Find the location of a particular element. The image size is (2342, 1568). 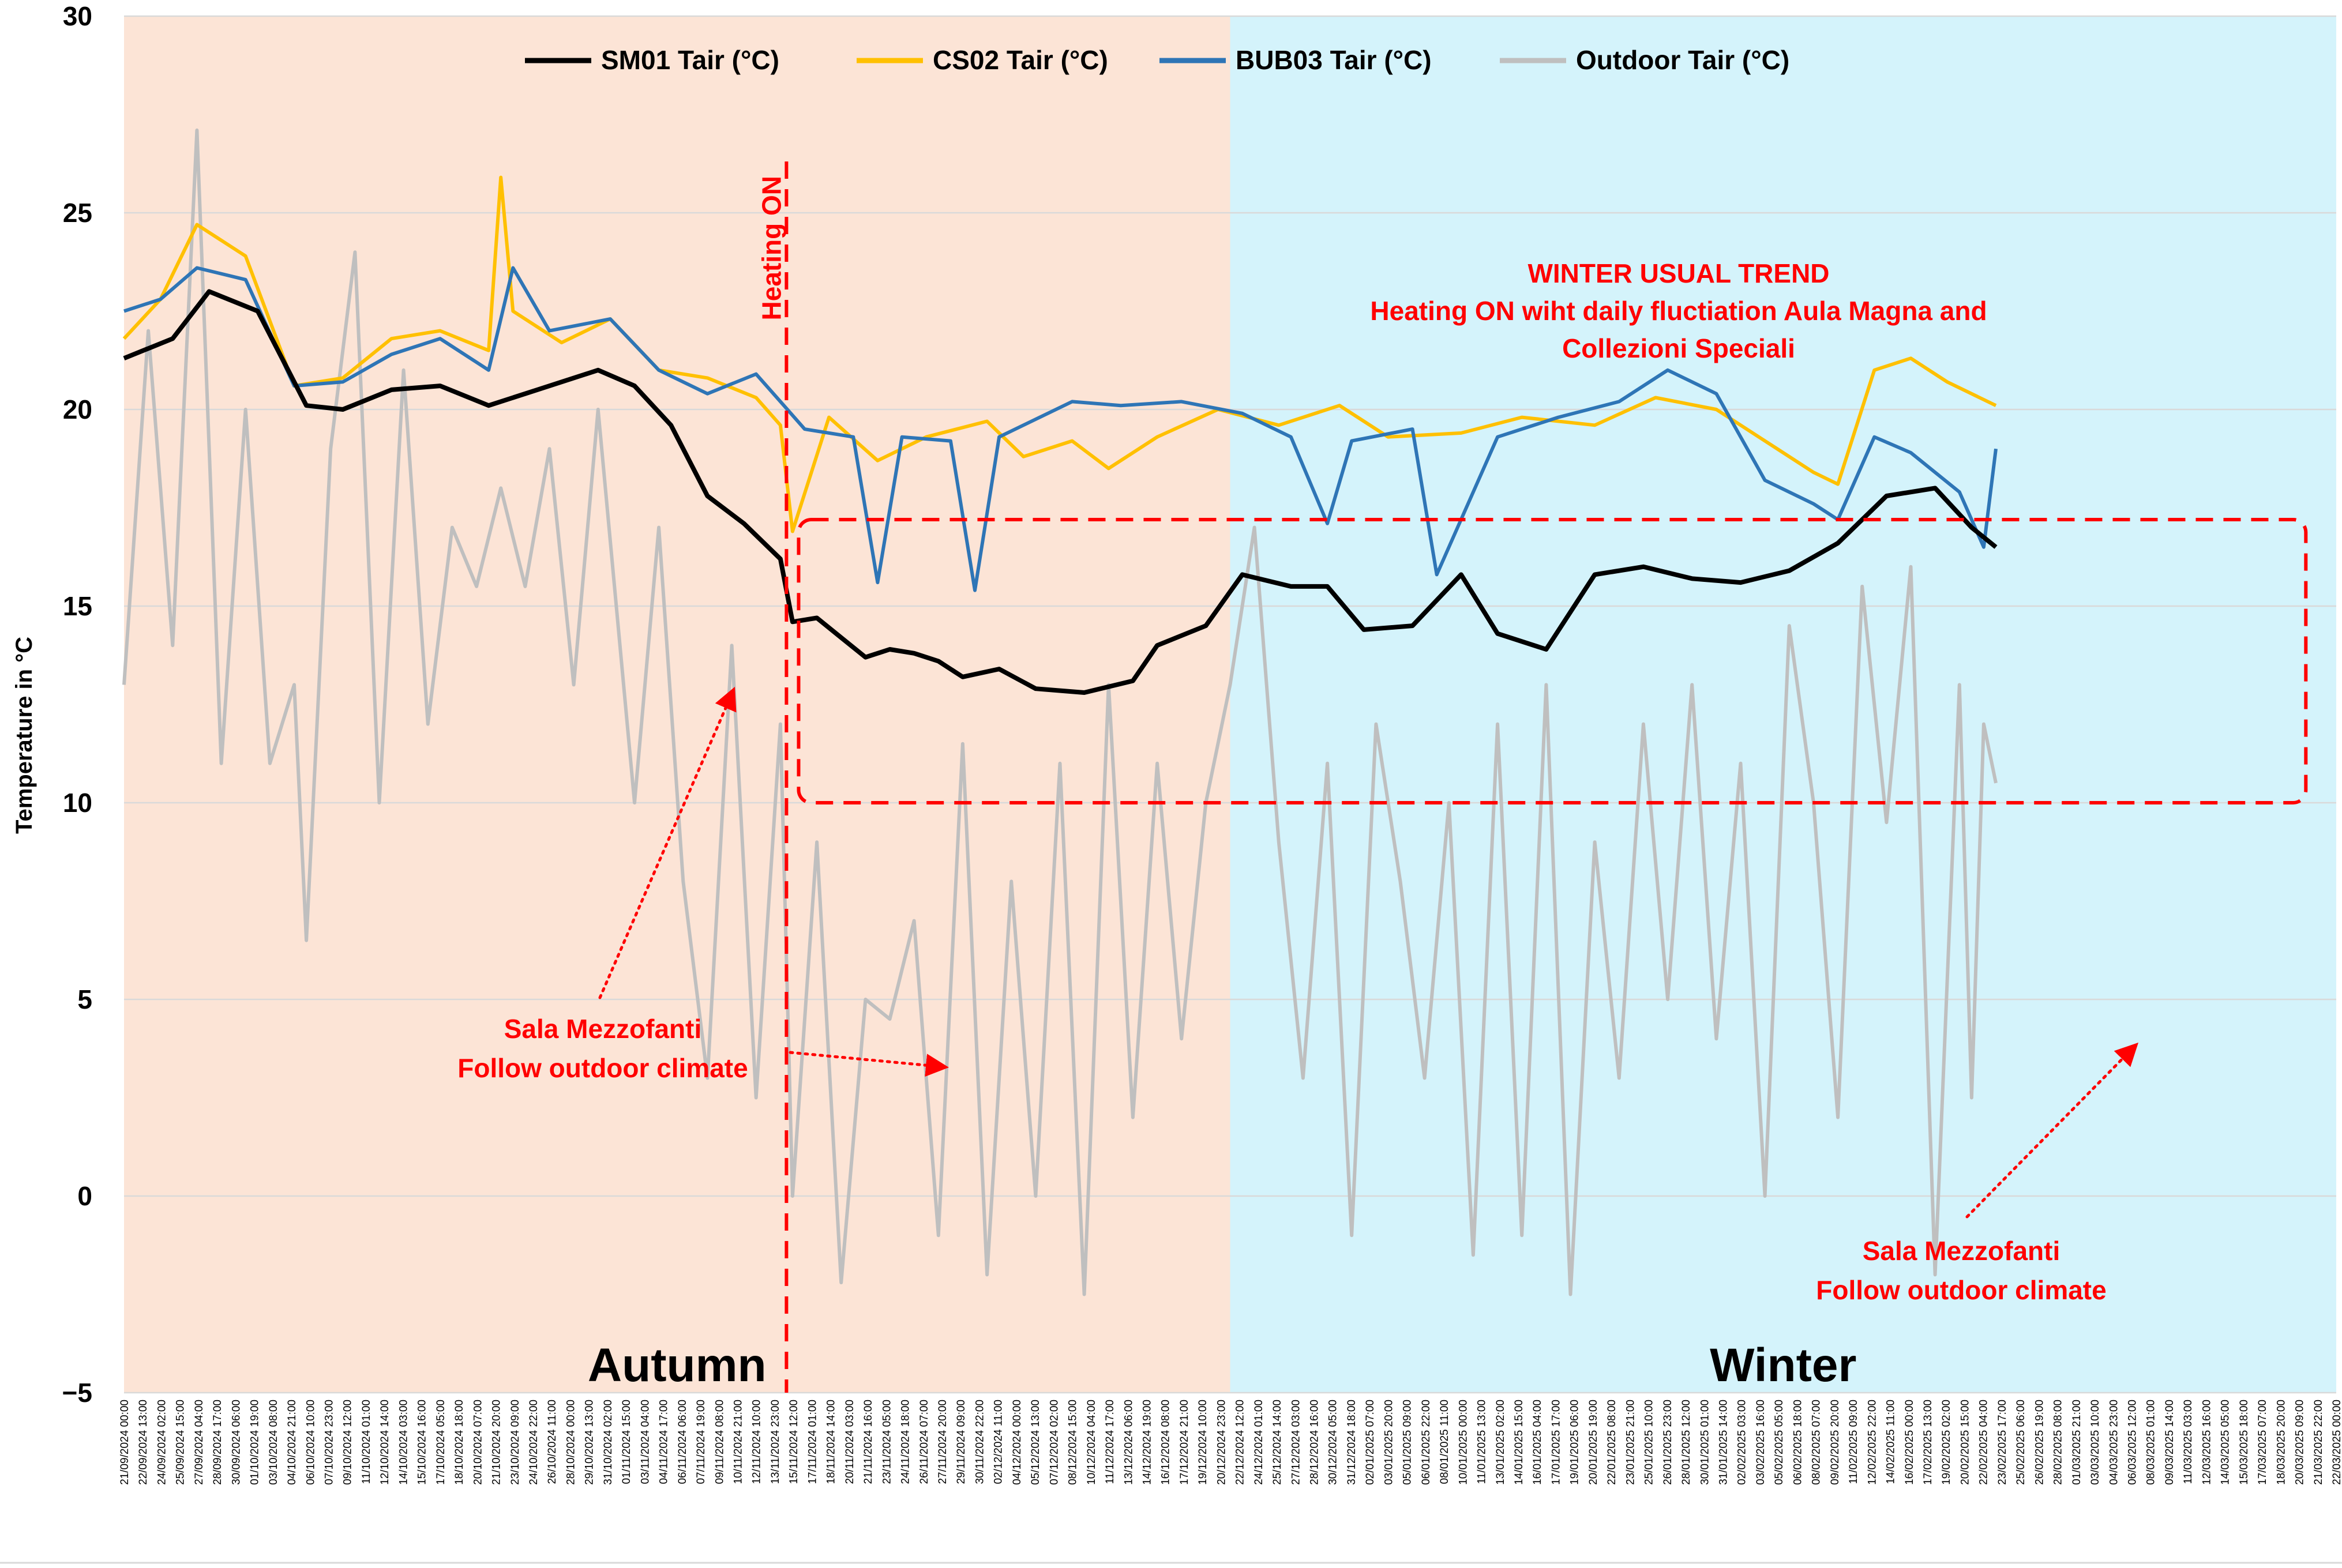

x-tick-label-99: 20/02/2025 15:00 is located at coordinates (1966, 1442).